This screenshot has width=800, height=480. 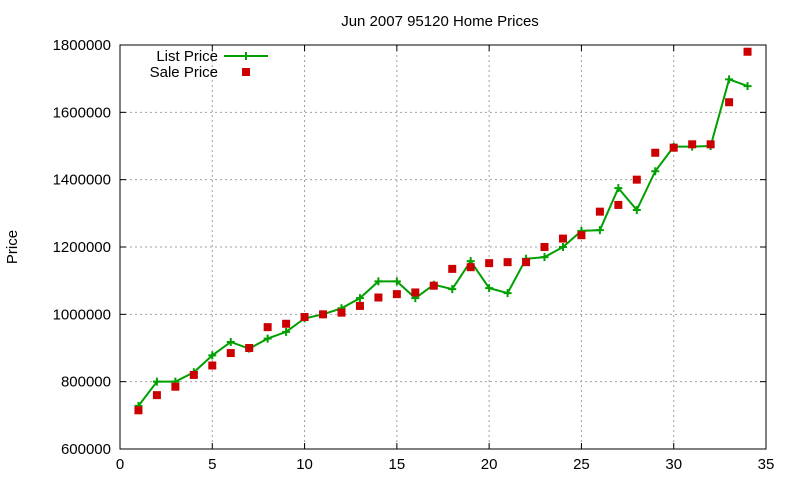 What do you see at coordinates (86, 449) in the screenshot?
I see `y-tick-label: 600000` at bounding box center [86, 449].